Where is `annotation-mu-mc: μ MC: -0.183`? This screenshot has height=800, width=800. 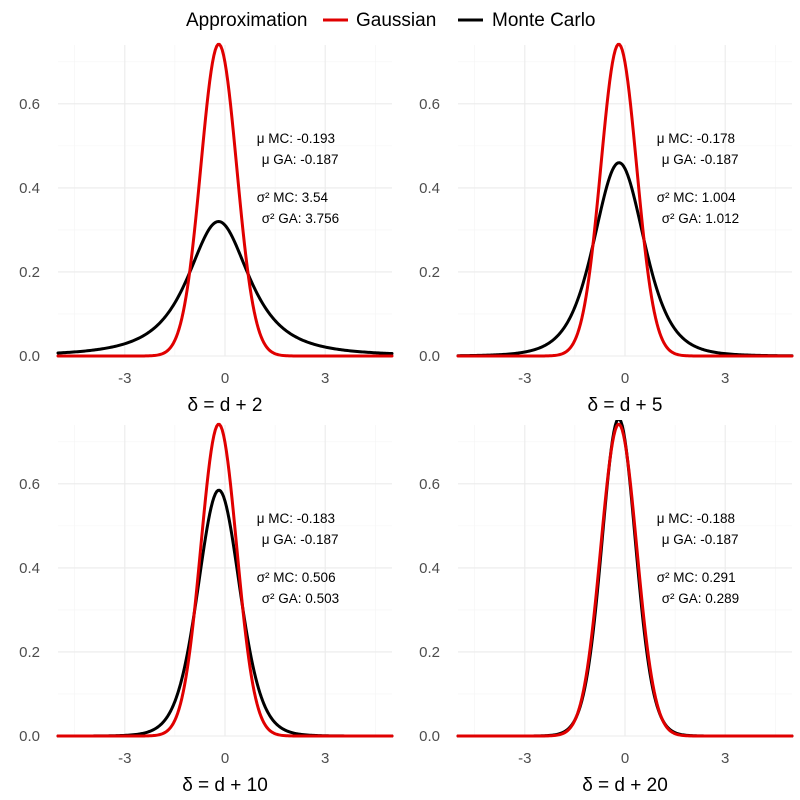
annotation-mu-mc: μ MC: -0.183 is located at coordinates (296, 518).